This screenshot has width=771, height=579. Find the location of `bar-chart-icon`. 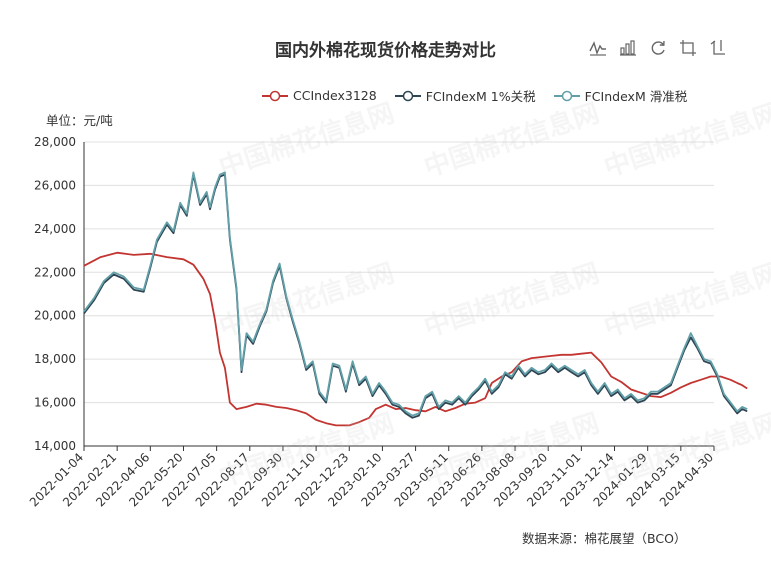

bar-chart-icon is located at coordinates (628, 48).